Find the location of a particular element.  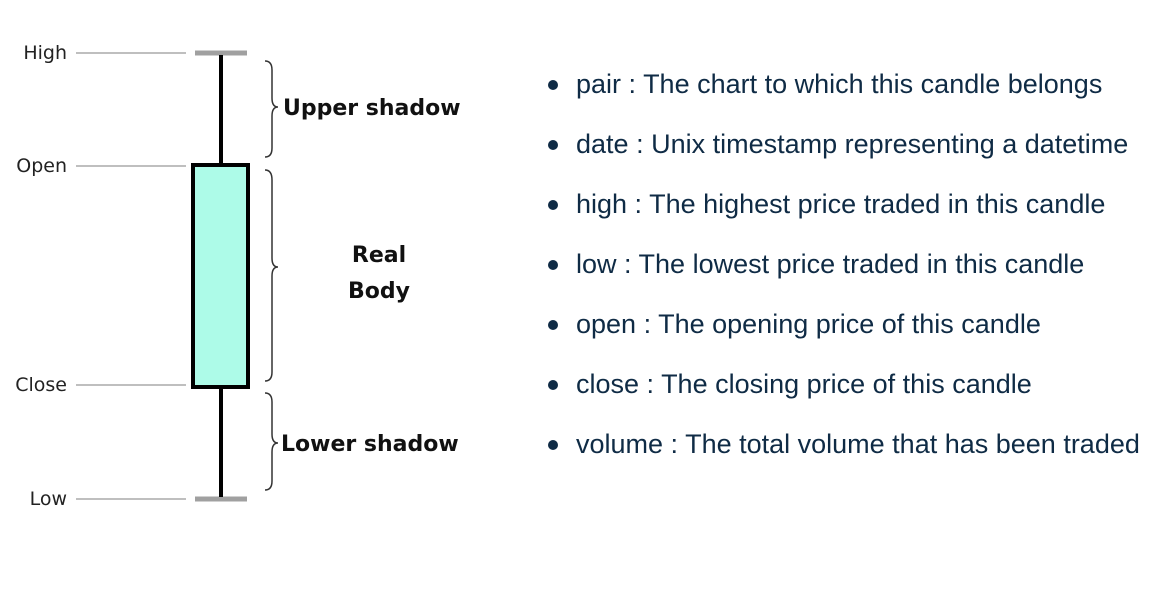

field-item-close: close : The closing price of this candle is located at coordinates (852, 392).